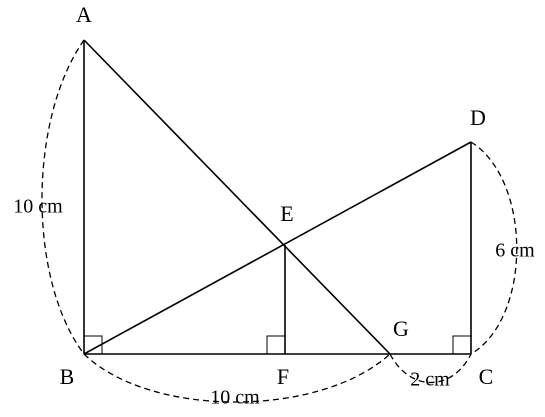 The width and height of the screenshot is (545, 417). What do you see at coordinates (67, 376) in the screenshot?
I see `point-label: B` at bounding box center [67, 376].